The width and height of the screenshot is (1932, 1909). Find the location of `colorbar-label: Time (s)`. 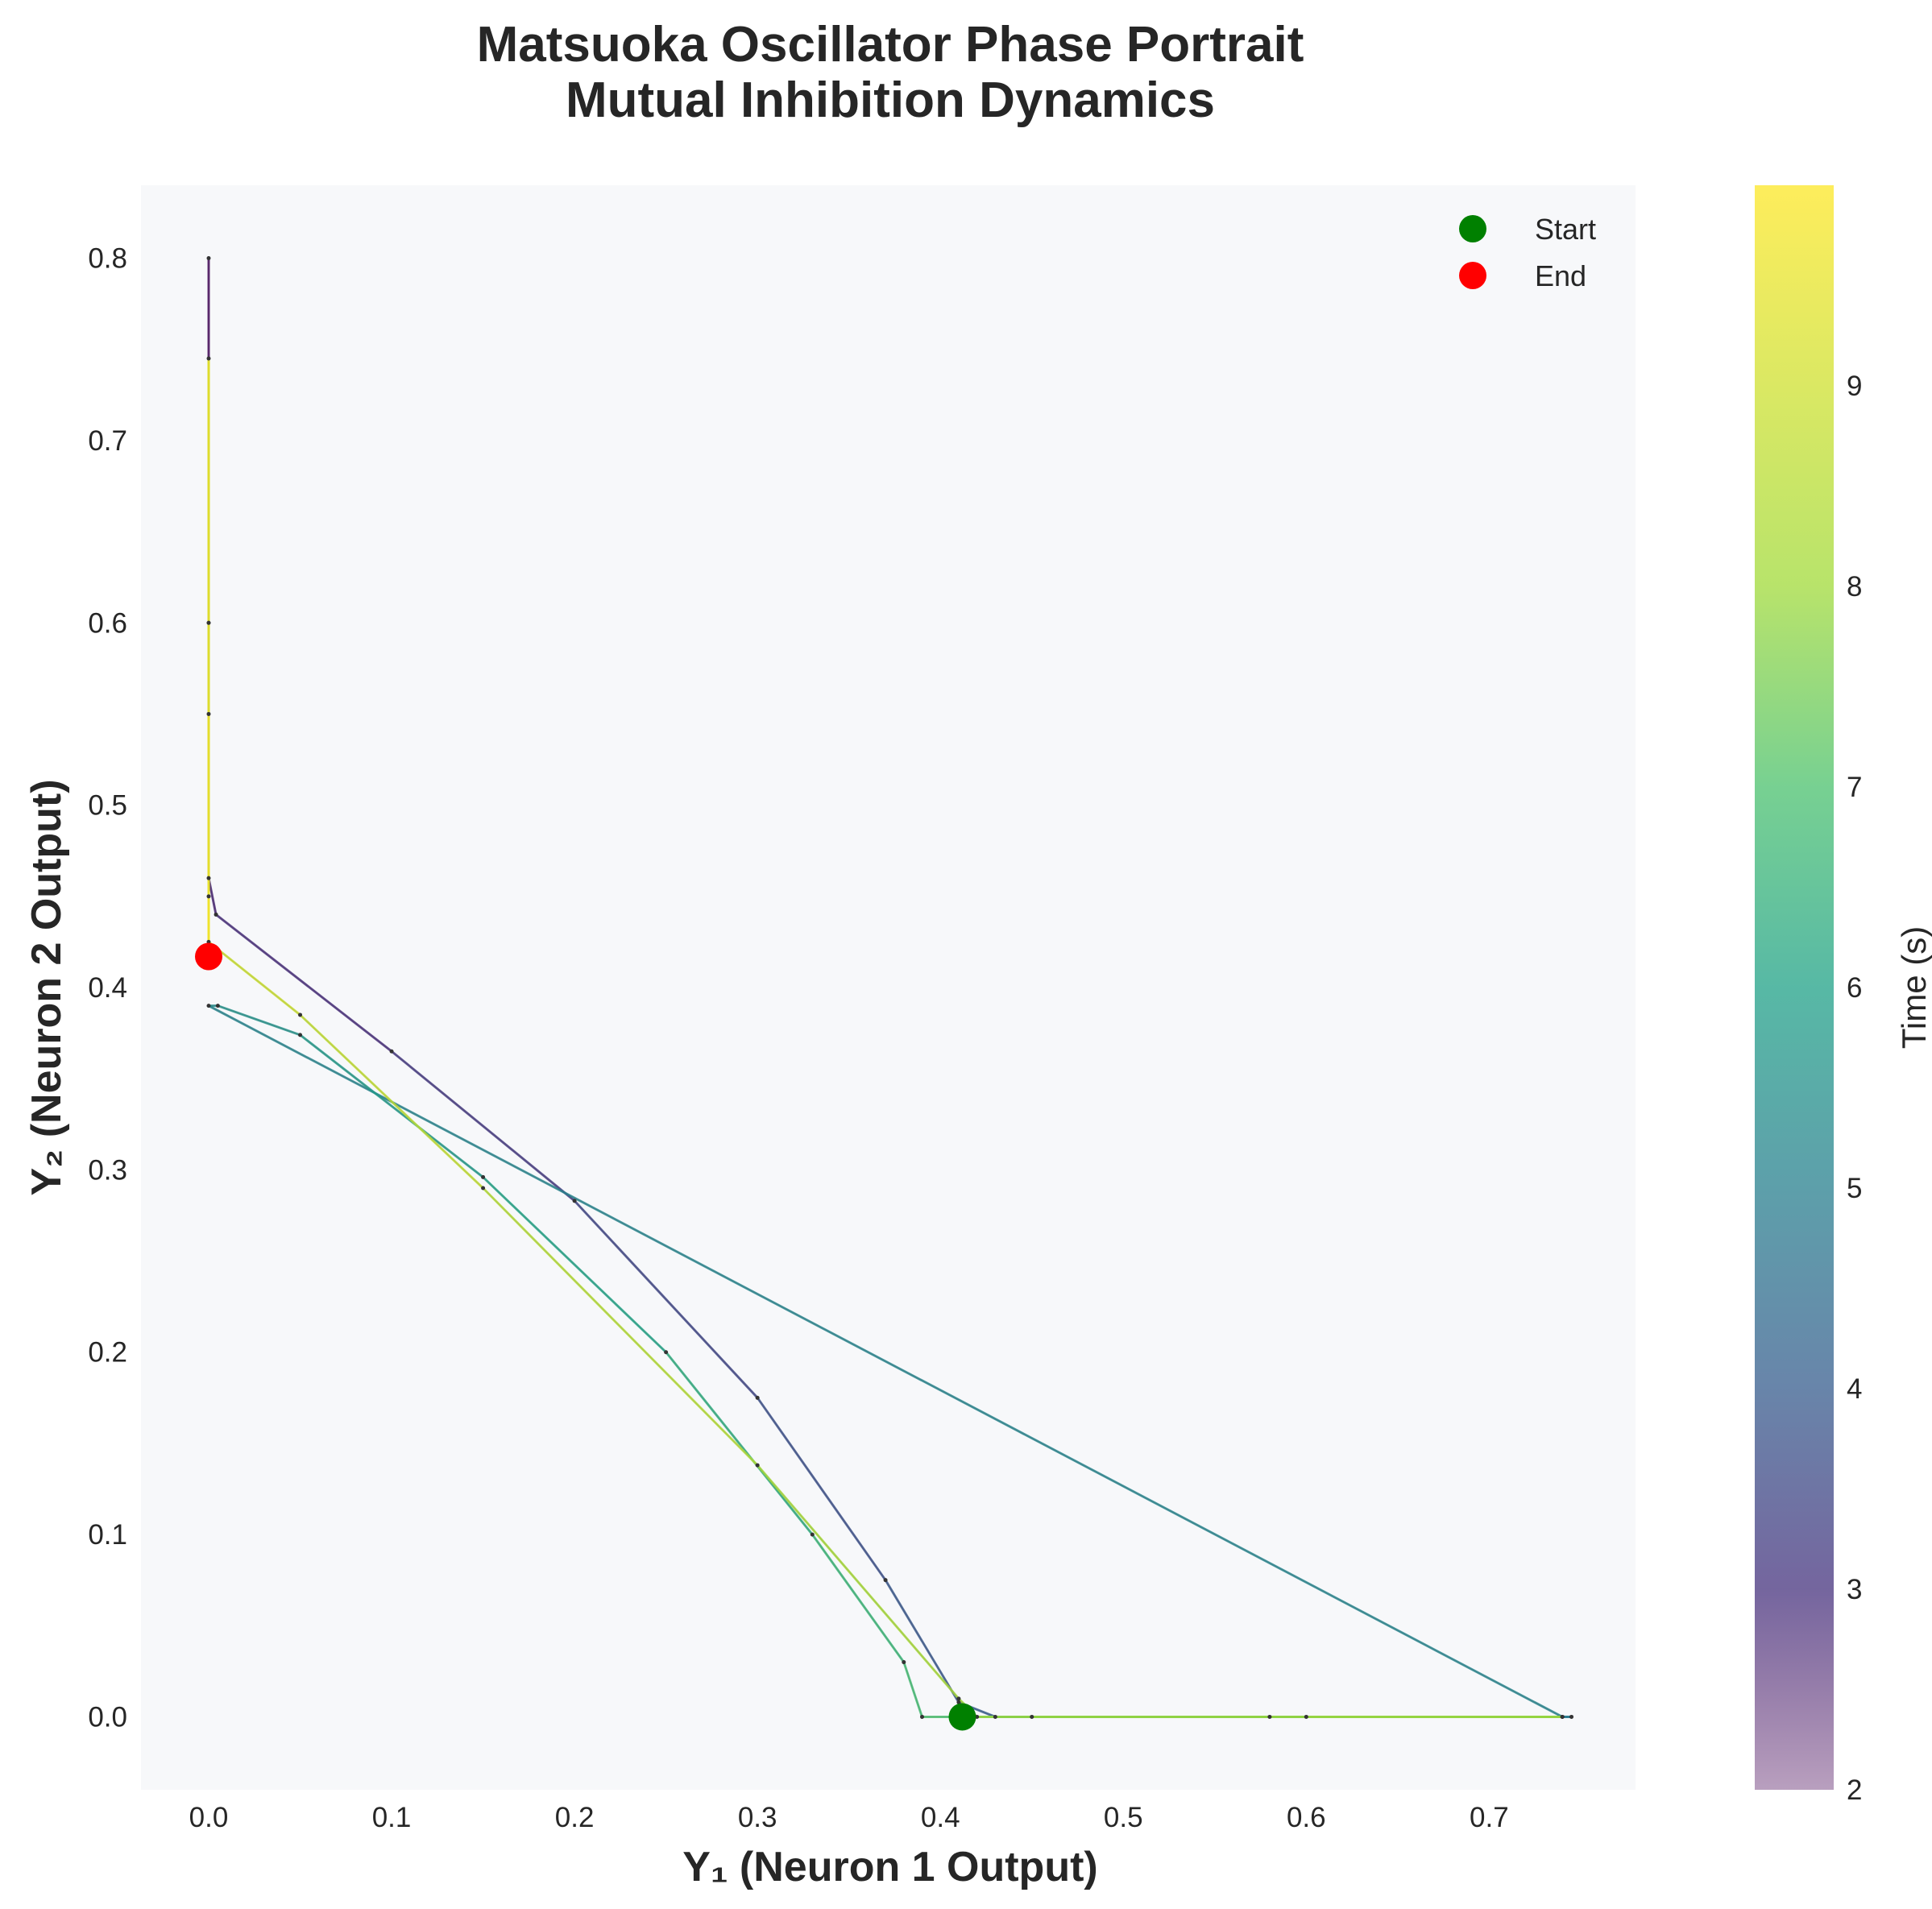

colorbar-label: Time (s) is located at coordinates (1913, 987).